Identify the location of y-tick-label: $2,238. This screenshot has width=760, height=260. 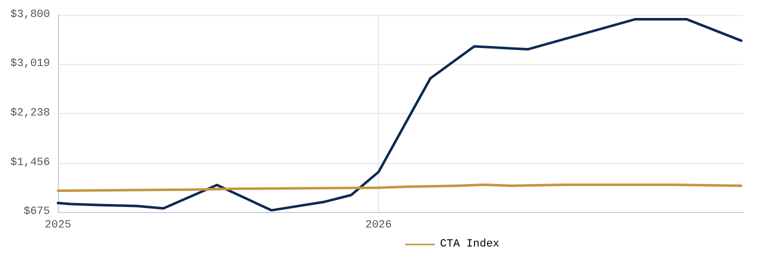
(30, 113).